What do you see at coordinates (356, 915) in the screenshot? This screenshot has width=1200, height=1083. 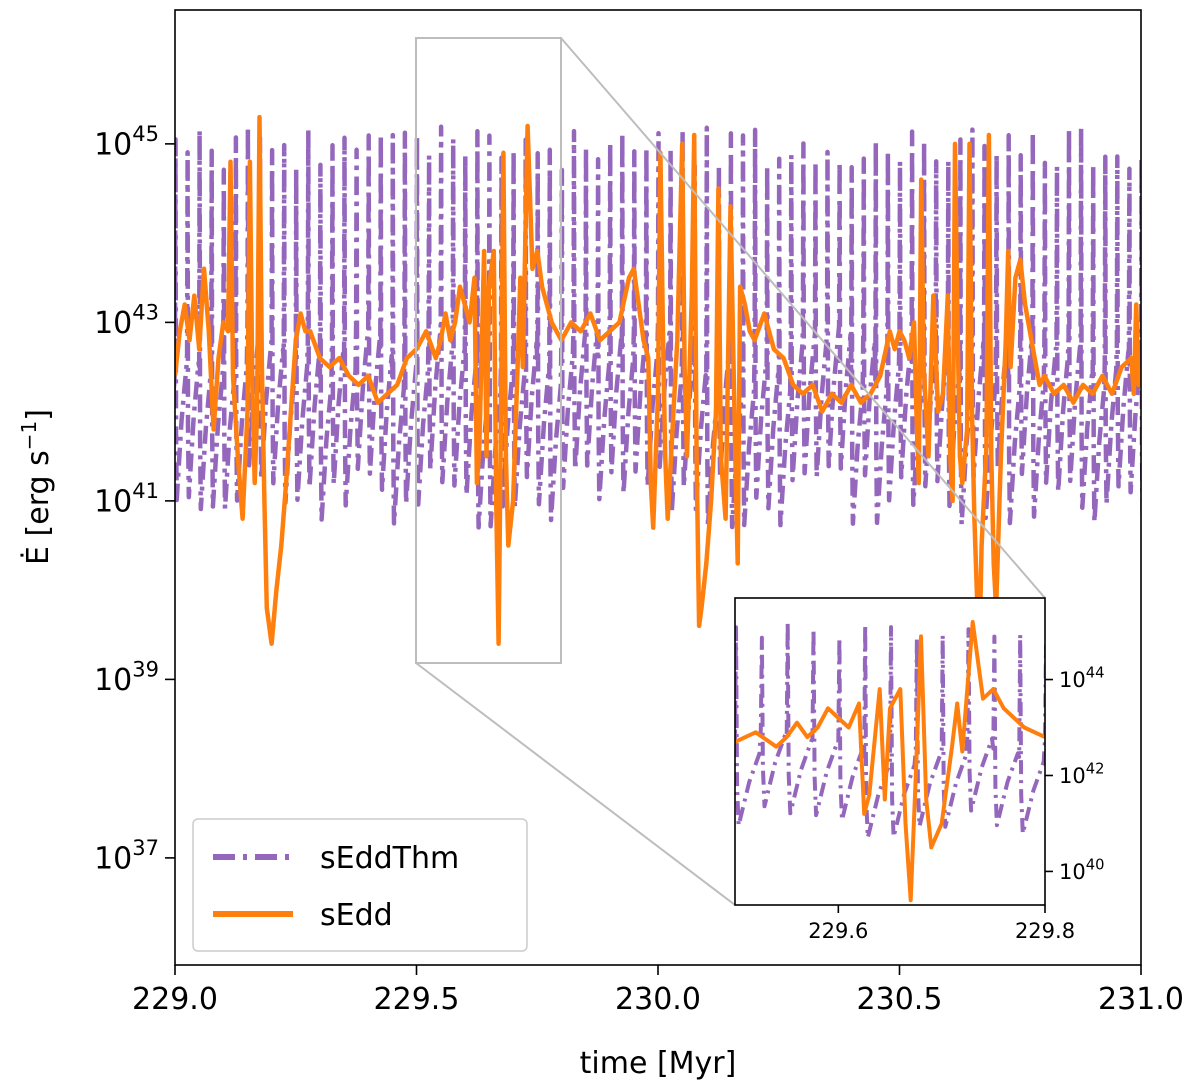 I see `legend-label-sEdd: sEdd` at bounding box center [356, 915].